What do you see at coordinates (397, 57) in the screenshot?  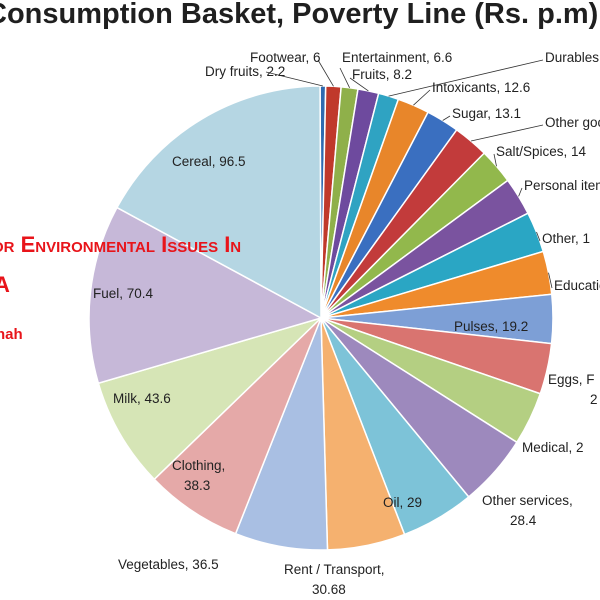 I see `slice-label: Entertainment, 6.6` at bounding box center [397, 57].